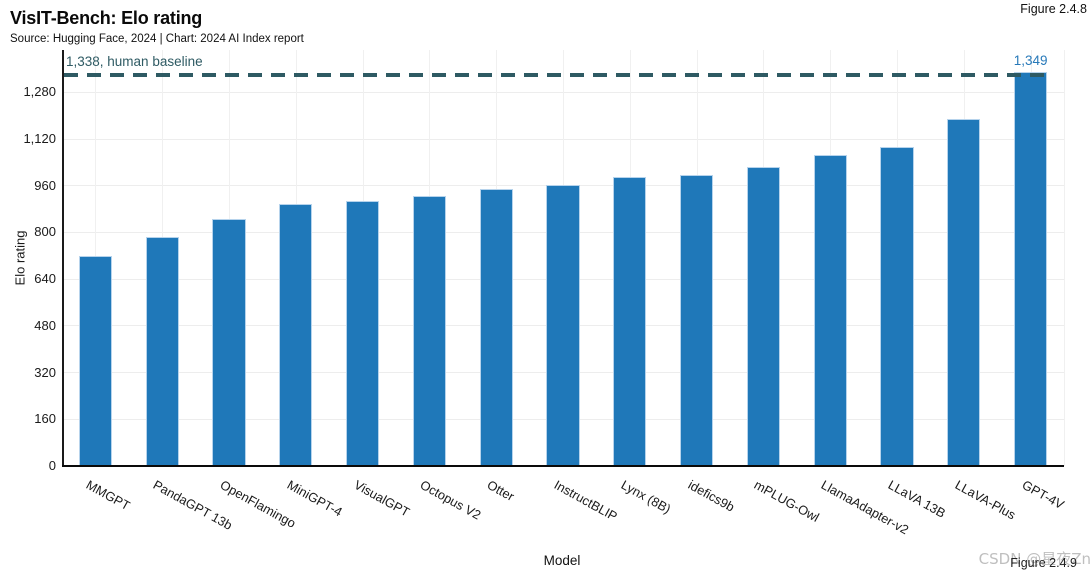 This screenshot has height=578, width=1091. What do you see at coordinates (362, 333) in the screenshot?
I see `bar-visualgpt` at bounding box center [362, 333].